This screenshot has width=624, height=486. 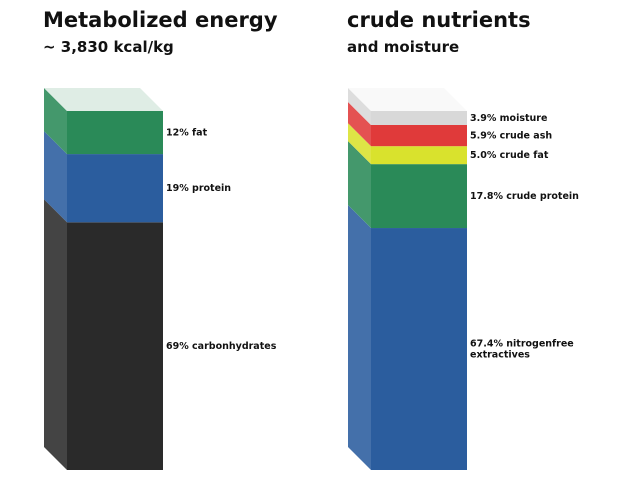 I want to click on right-chart-subtitle: and moisture, so click(x=403, y=47).